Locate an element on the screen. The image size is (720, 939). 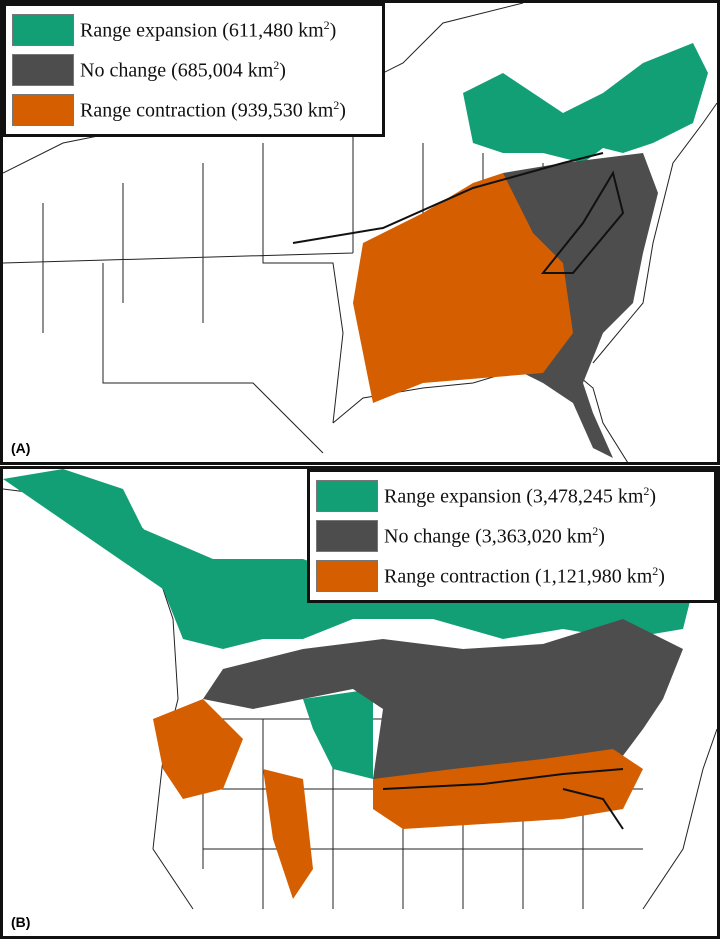
panel-label-a: (A) is located at coordinates (21, 448).